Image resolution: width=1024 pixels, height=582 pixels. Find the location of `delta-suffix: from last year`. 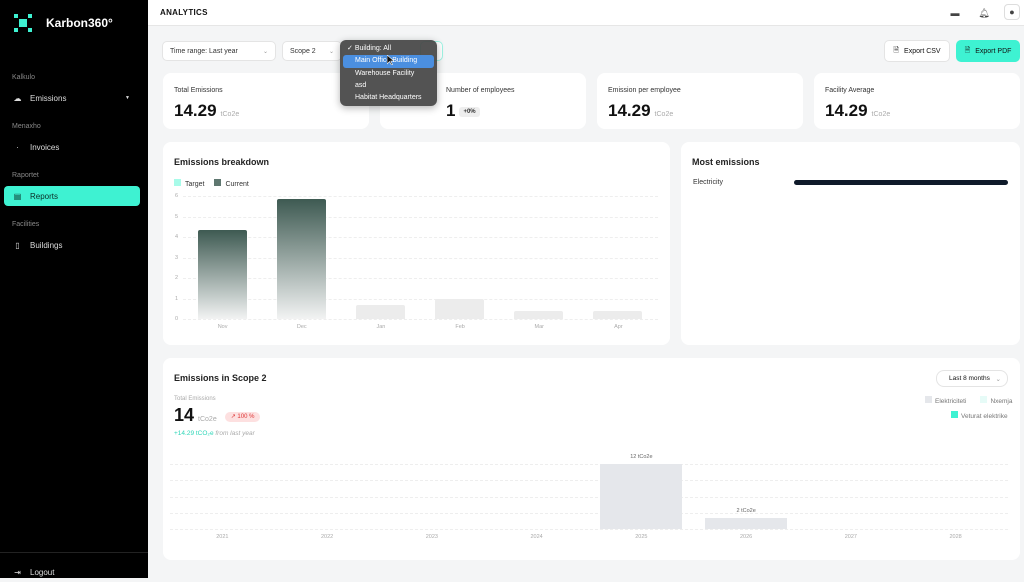

delta-suffix: from last year is located at coordinates (235, 433).